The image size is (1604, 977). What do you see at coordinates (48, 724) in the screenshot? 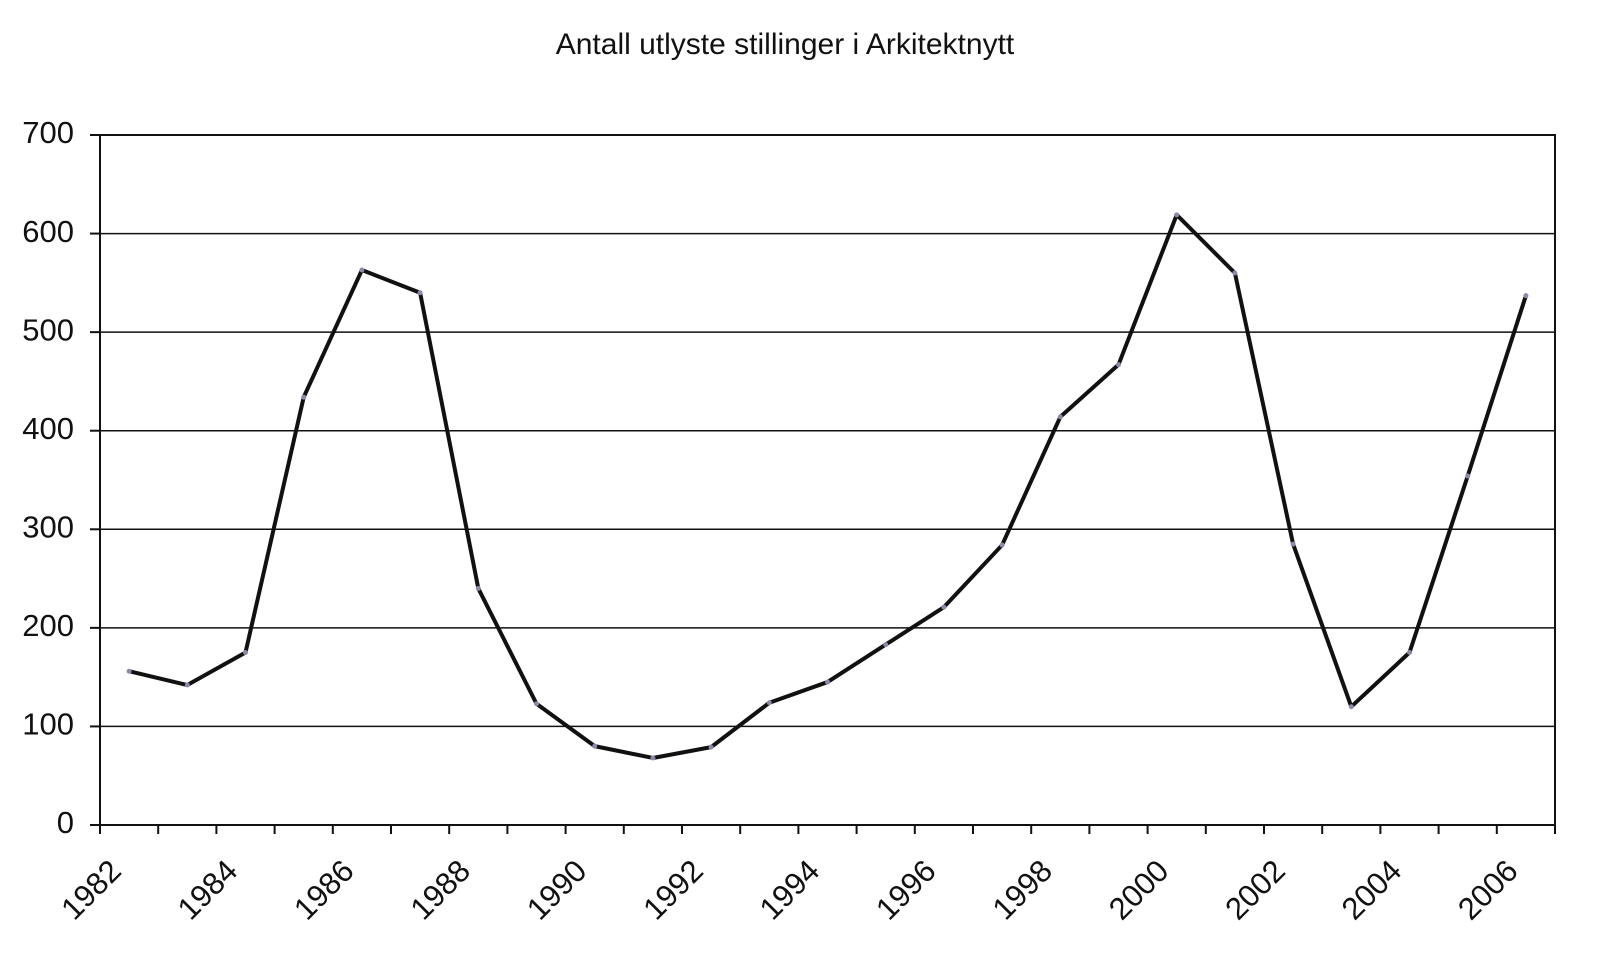
I see `y-tick-label: 100` at bounding box center [48, 724].